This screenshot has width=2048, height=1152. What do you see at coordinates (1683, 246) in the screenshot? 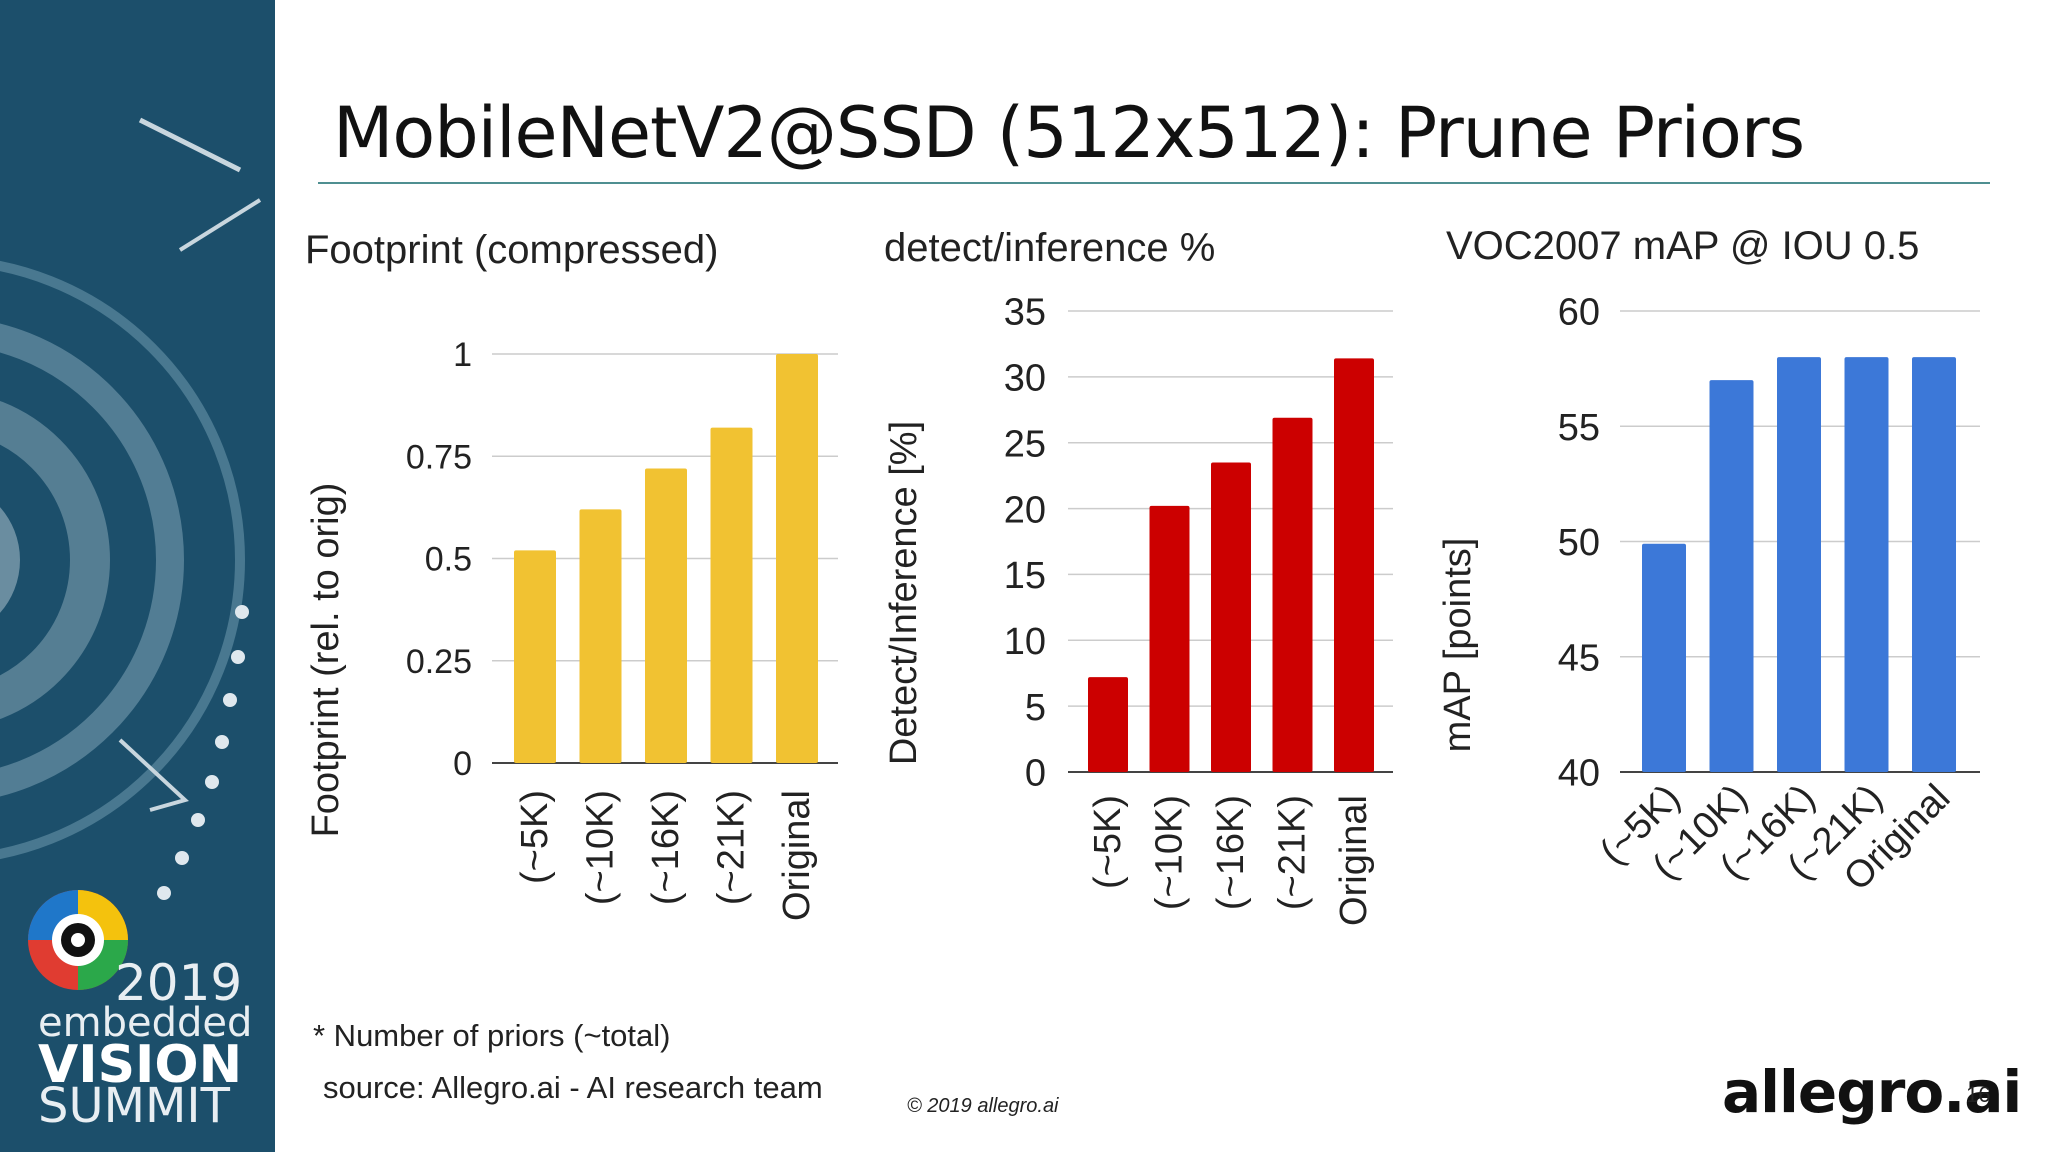
I see `chart-title-map: VOC2007 mAP @ IOU 0.5` at bounding box center [1683, 246].